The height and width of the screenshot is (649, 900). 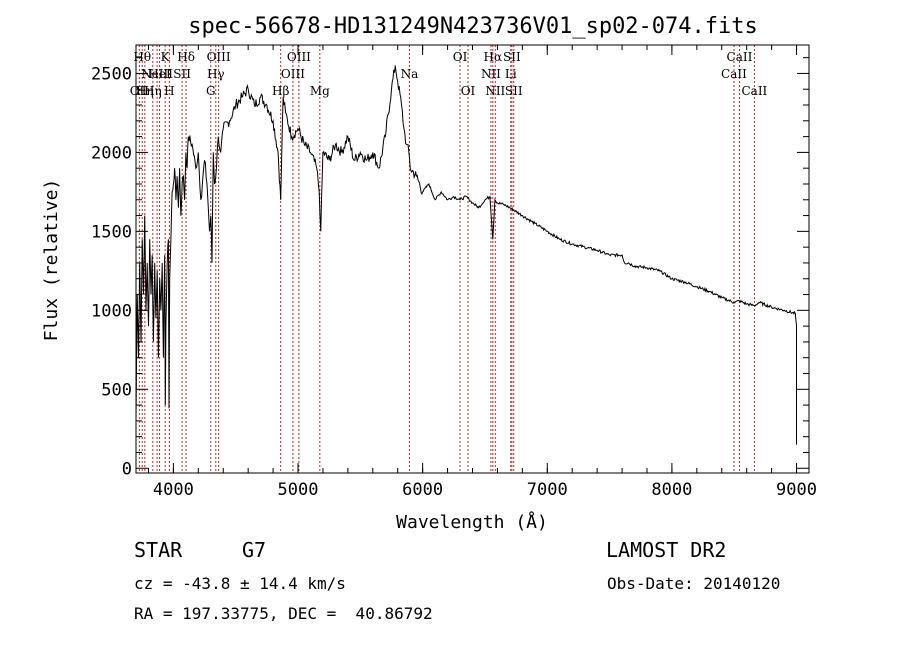 What do you see at coordinates (410, 74) in the screenshot?
I see `line-label-17: Na` at bounding box center [410, 74].